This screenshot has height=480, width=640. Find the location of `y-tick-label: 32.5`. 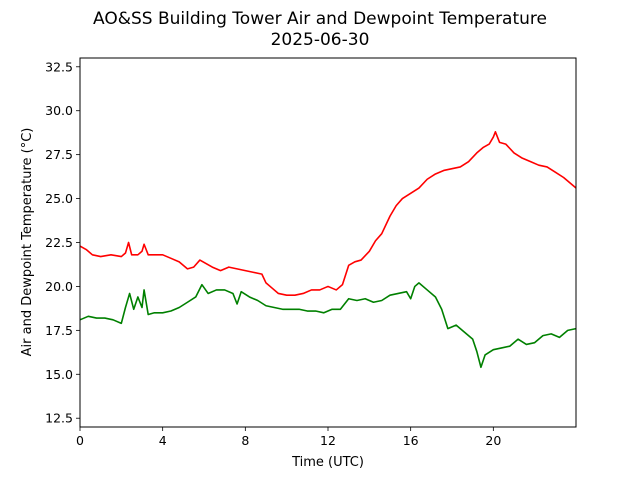

y-tick-label: 32.5 is located at coordinates (59, 66).